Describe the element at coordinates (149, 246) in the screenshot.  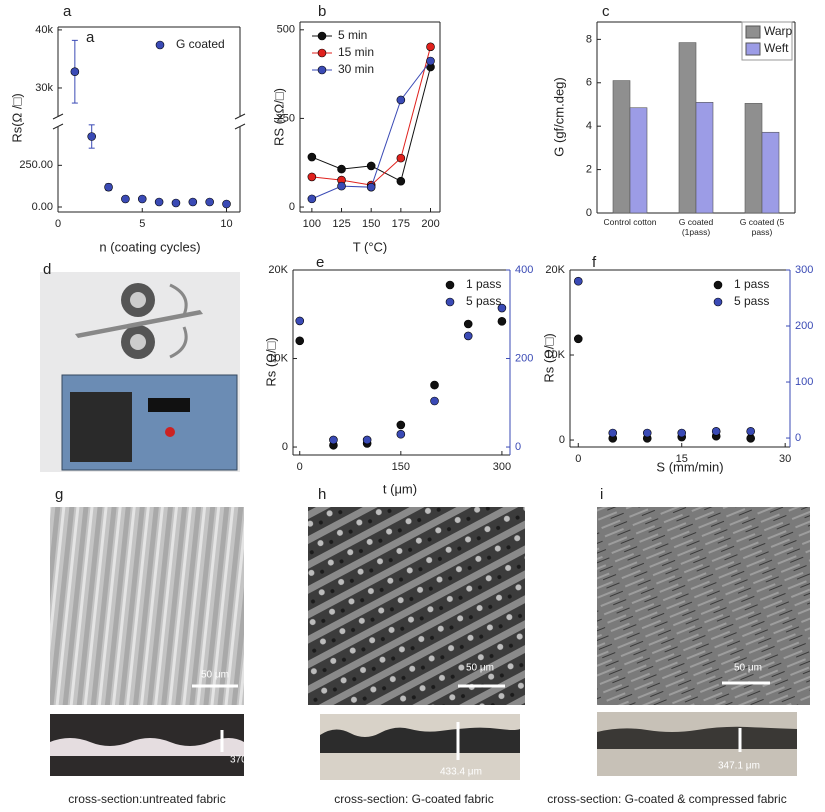
I see `x-axis-label: n (coating cycles)` at that location.